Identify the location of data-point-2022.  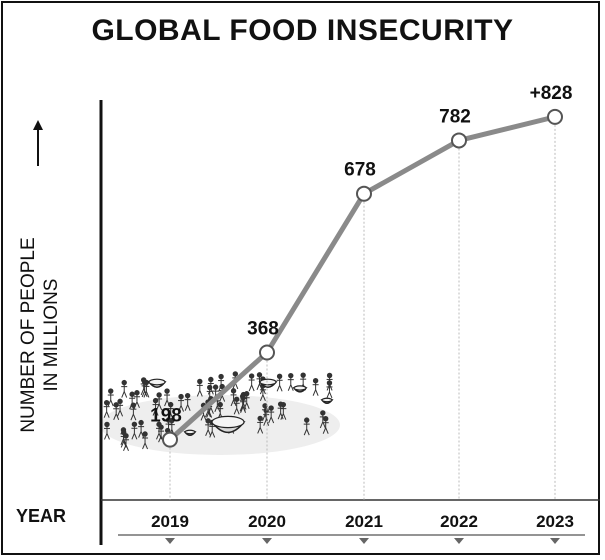
(459, 140).